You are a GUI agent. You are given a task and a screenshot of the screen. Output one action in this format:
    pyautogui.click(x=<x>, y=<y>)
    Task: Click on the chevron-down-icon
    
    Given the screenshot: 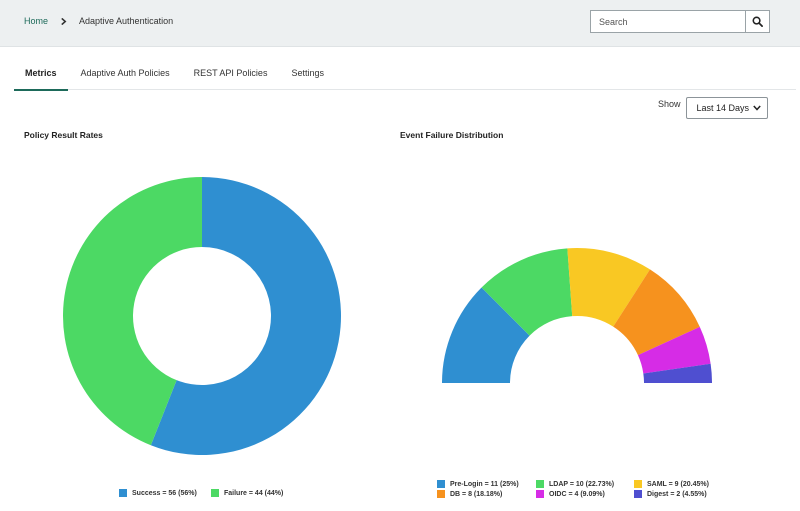 What is the action you would take?
    pyautogui.click(x=756, y=108)
    